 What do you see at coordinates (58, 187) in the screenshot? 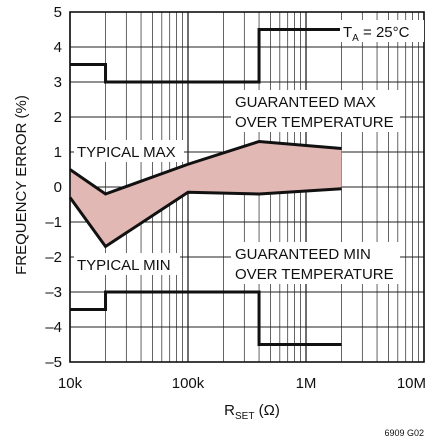
I see `y-tick-label: 0` at bounding box center [58, 187].